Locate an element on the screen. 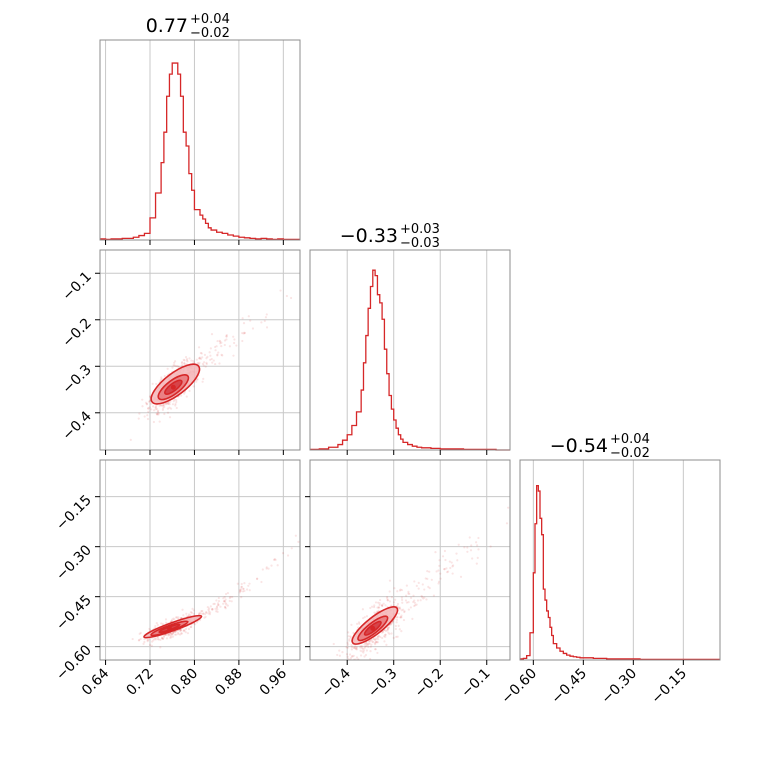 Image resolution: width=760 pixels, height=760 pixels. scatter-layer is located at coordinates (421, 586).